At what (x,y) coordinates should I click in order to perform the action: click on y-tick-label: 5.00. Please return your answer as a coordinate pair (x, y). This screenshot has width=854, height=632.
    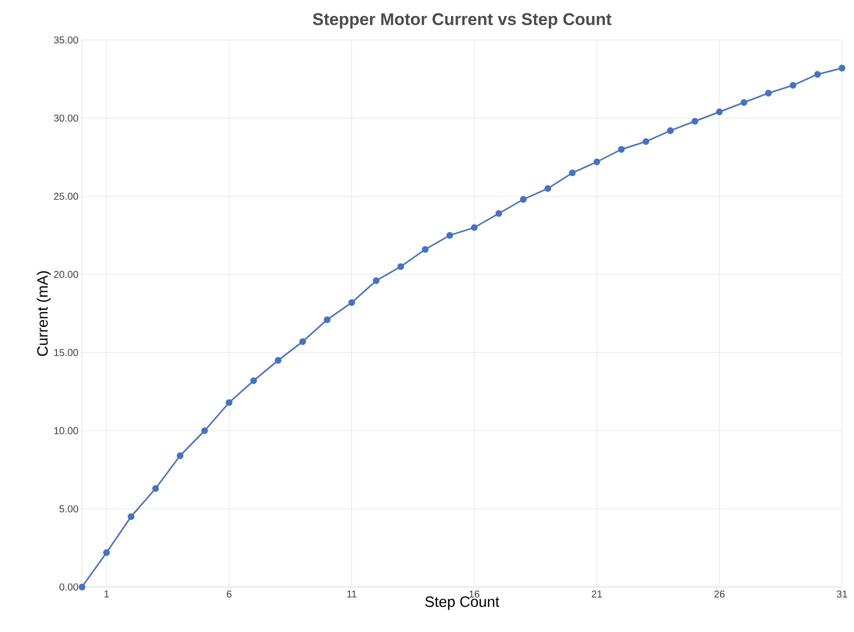
    Looking at the image, I should click on (69, 508).